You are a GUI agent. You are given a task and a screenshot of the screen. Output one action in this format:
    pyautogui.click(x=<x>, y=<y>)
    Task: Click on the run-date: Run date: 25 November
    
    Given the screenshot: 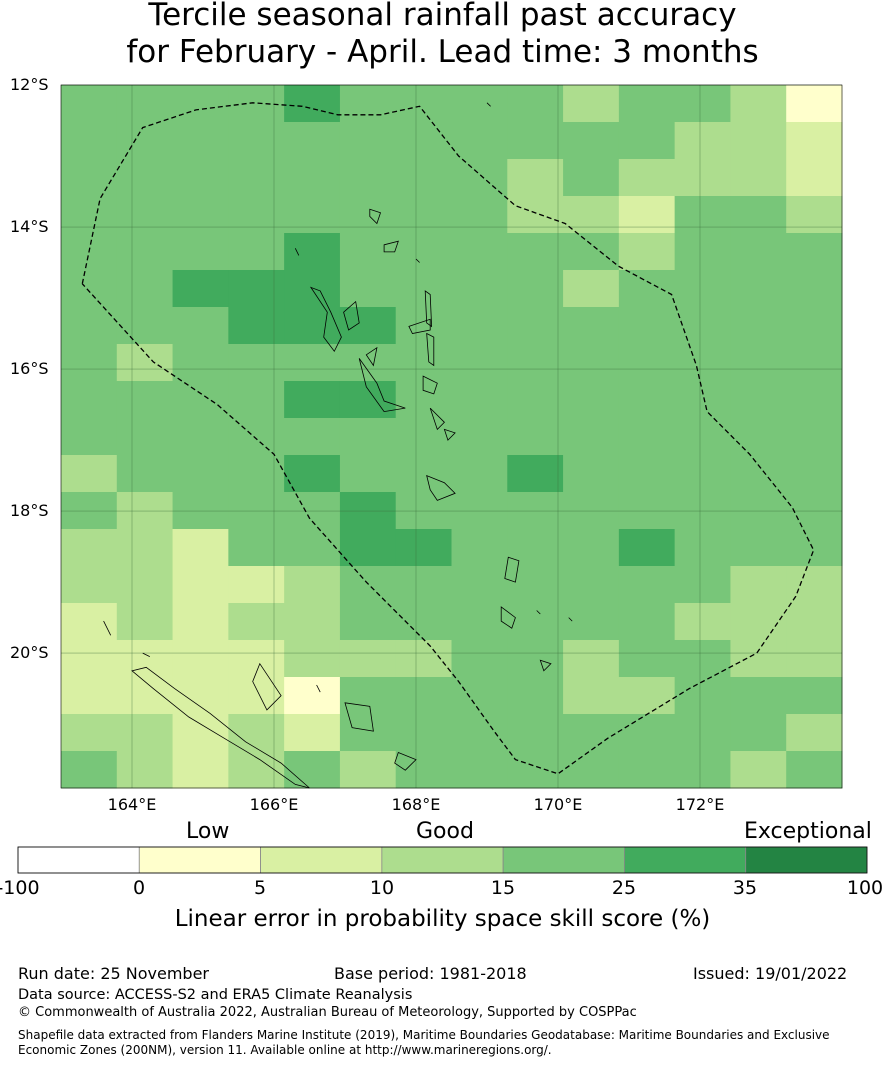 What is the action you would take?
    pyautogui.click(x=113, y=973)
    